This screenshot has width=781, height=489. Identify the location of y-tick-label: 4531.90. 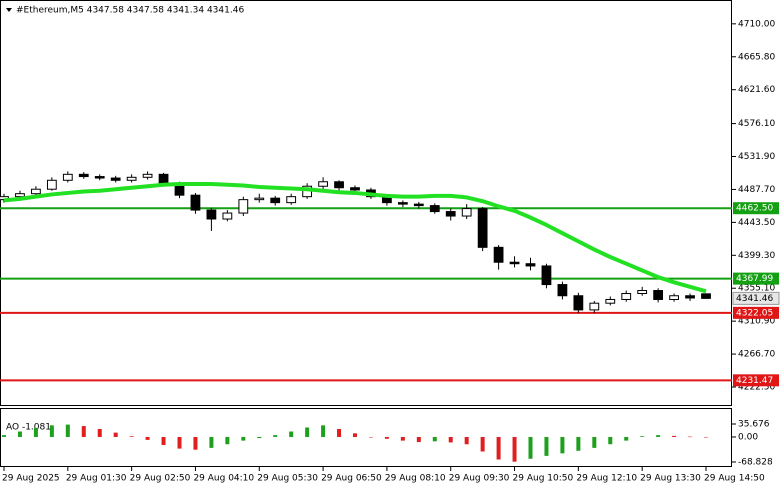
(756, 157).